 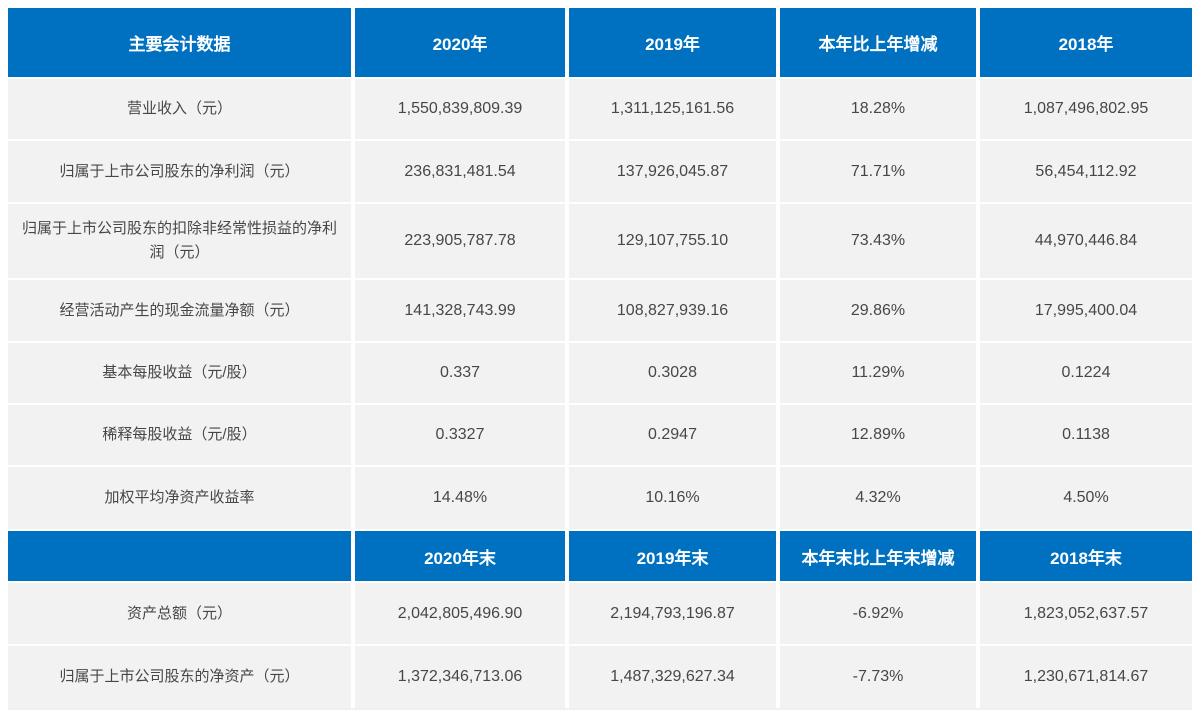 What do you see at coordinates (878, 498) in the screenshot?
I see `cell-value: 4.32%` at bounding box center [878, 498].